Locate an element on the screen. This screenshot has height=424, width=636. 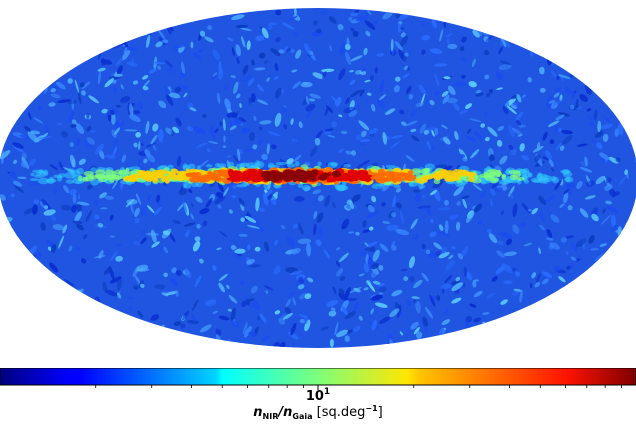
galactic-plane is located at coordinates (301, 176).